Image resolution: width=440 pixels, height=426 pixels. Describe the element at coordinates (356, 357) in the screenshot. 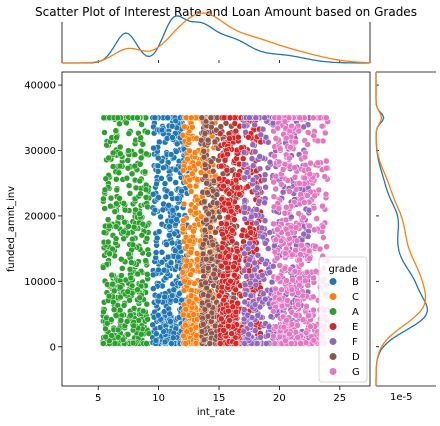

I see `legend-label: D` at that location.